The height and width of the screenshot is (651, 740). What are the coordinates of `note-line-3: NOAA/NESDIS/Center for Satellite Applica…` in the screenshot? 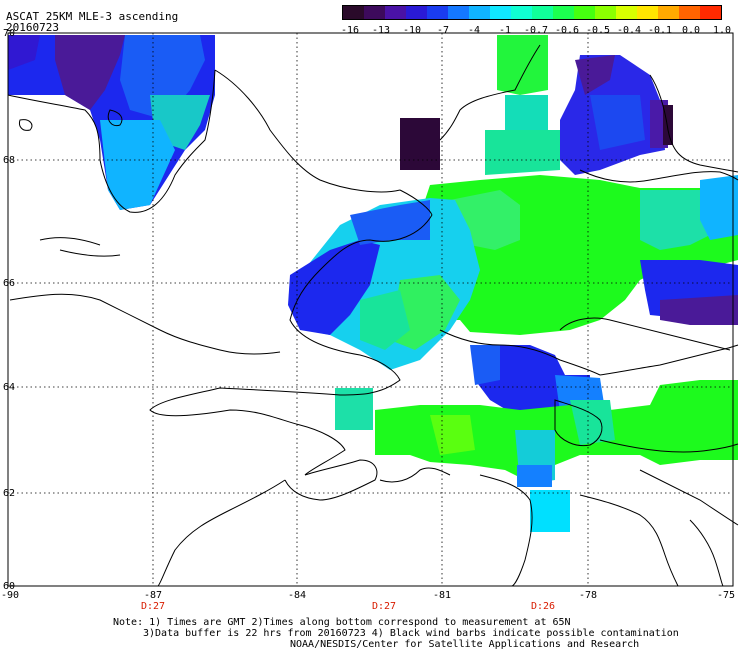 It's located at (465, 644).